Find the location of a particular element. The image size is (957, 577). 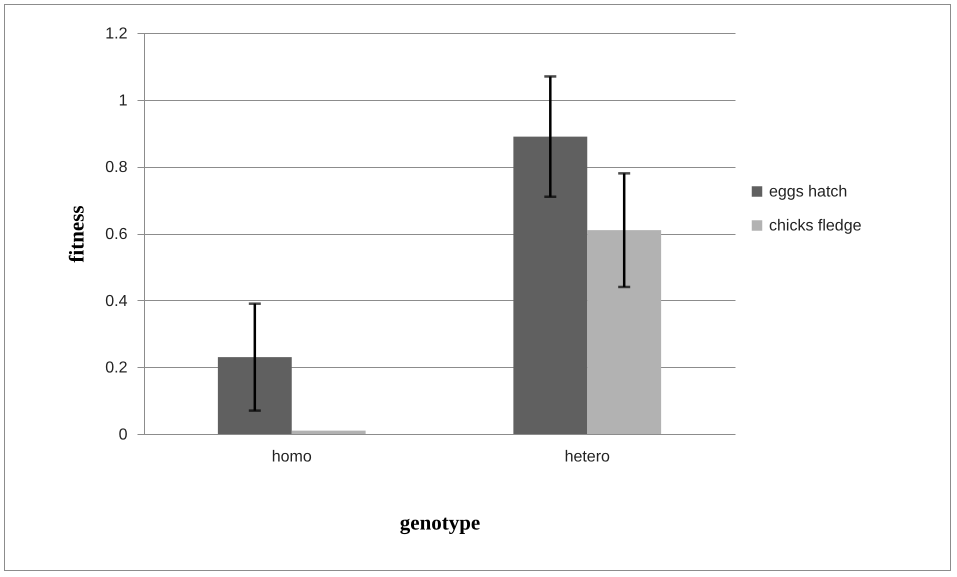

y-tick-label: 0.6 is located at coordinates (116, 234).